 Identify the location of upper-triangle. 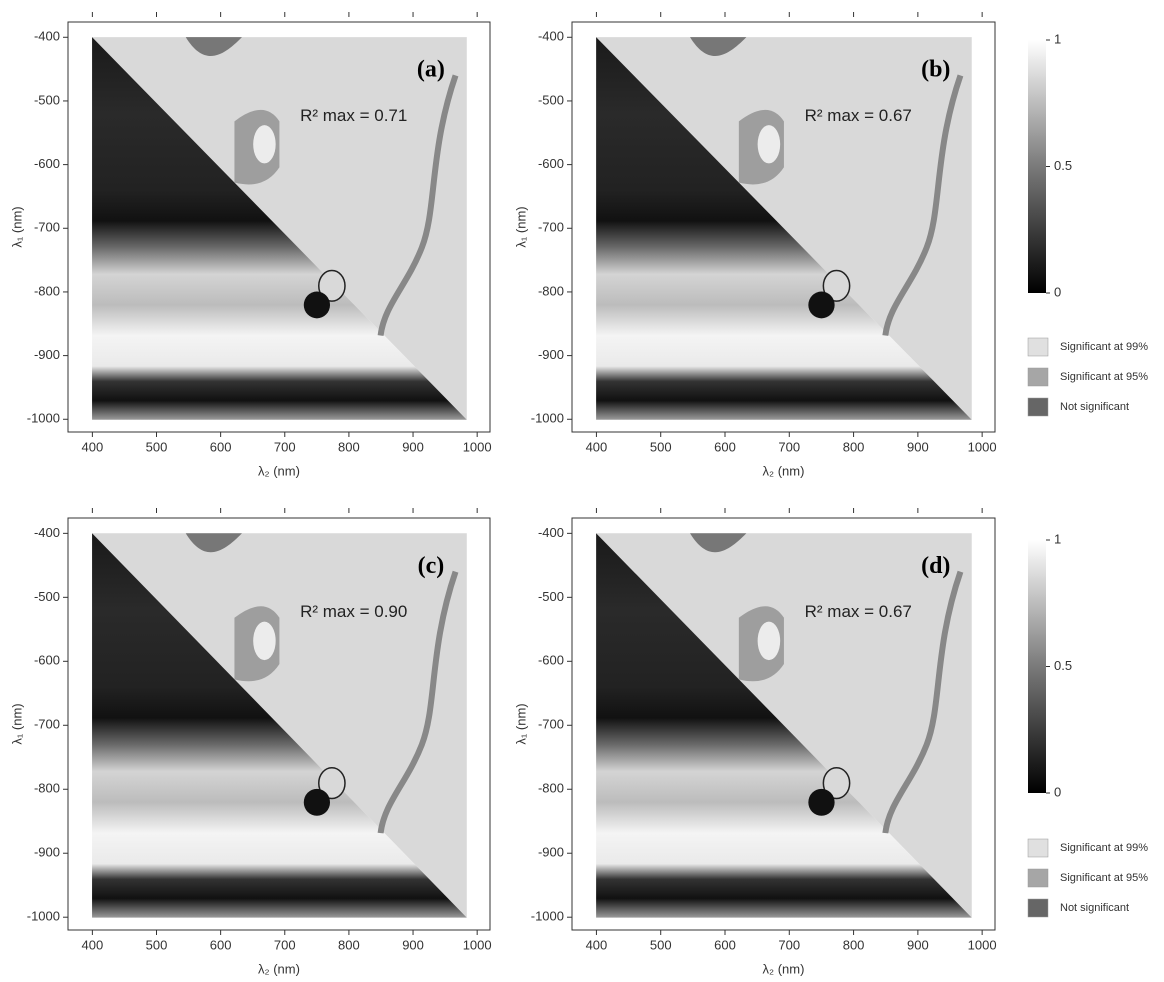
(279, 228).